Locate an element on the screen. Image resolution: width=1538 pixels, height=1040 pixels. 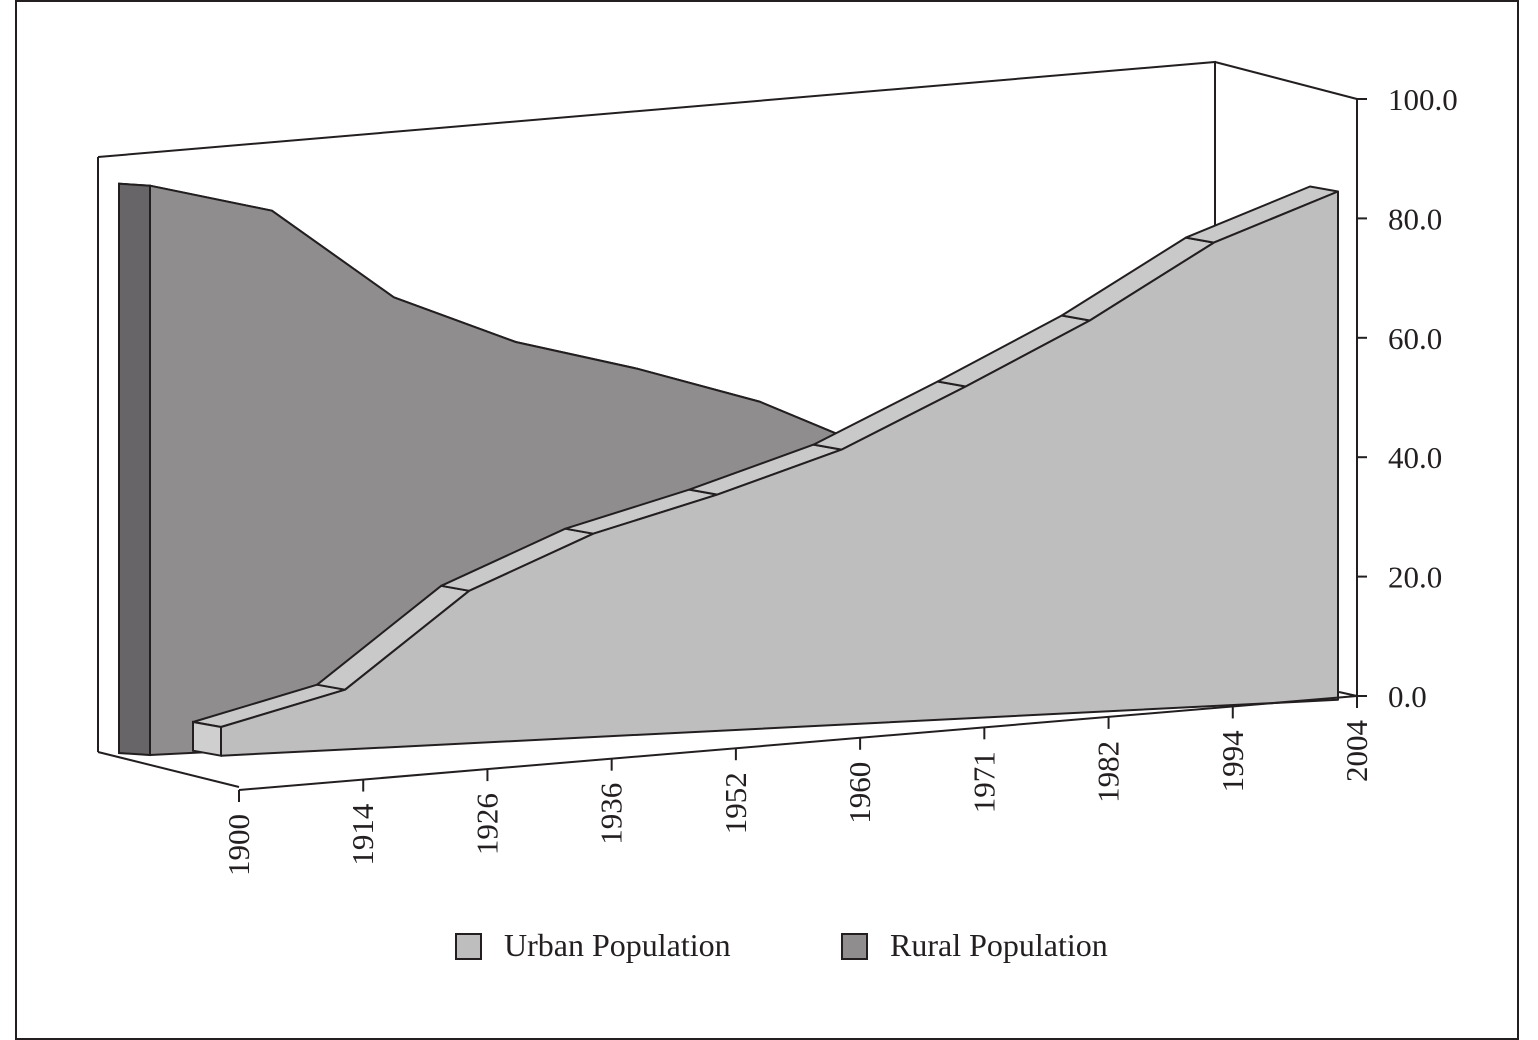
y-tick-label: 60.0 is located at coordinates (1415, 338).